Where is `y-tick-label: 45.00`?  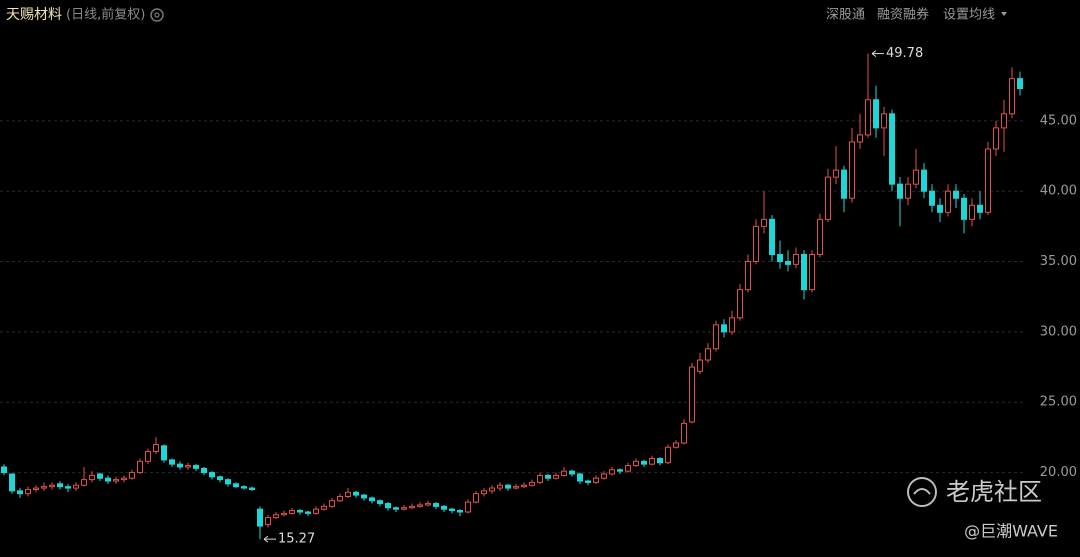 y-tick-label: 45.00 is located at coordinates (1058, 120).